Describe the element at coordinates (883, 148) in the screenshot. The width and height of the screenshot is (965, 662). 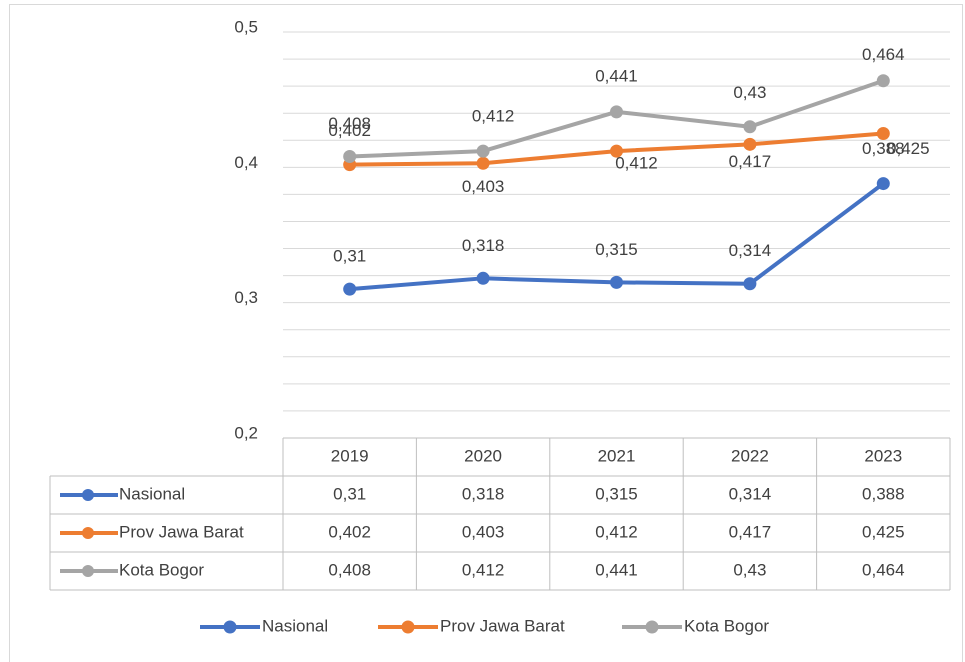
I see `data-label: 0,388` at that location.